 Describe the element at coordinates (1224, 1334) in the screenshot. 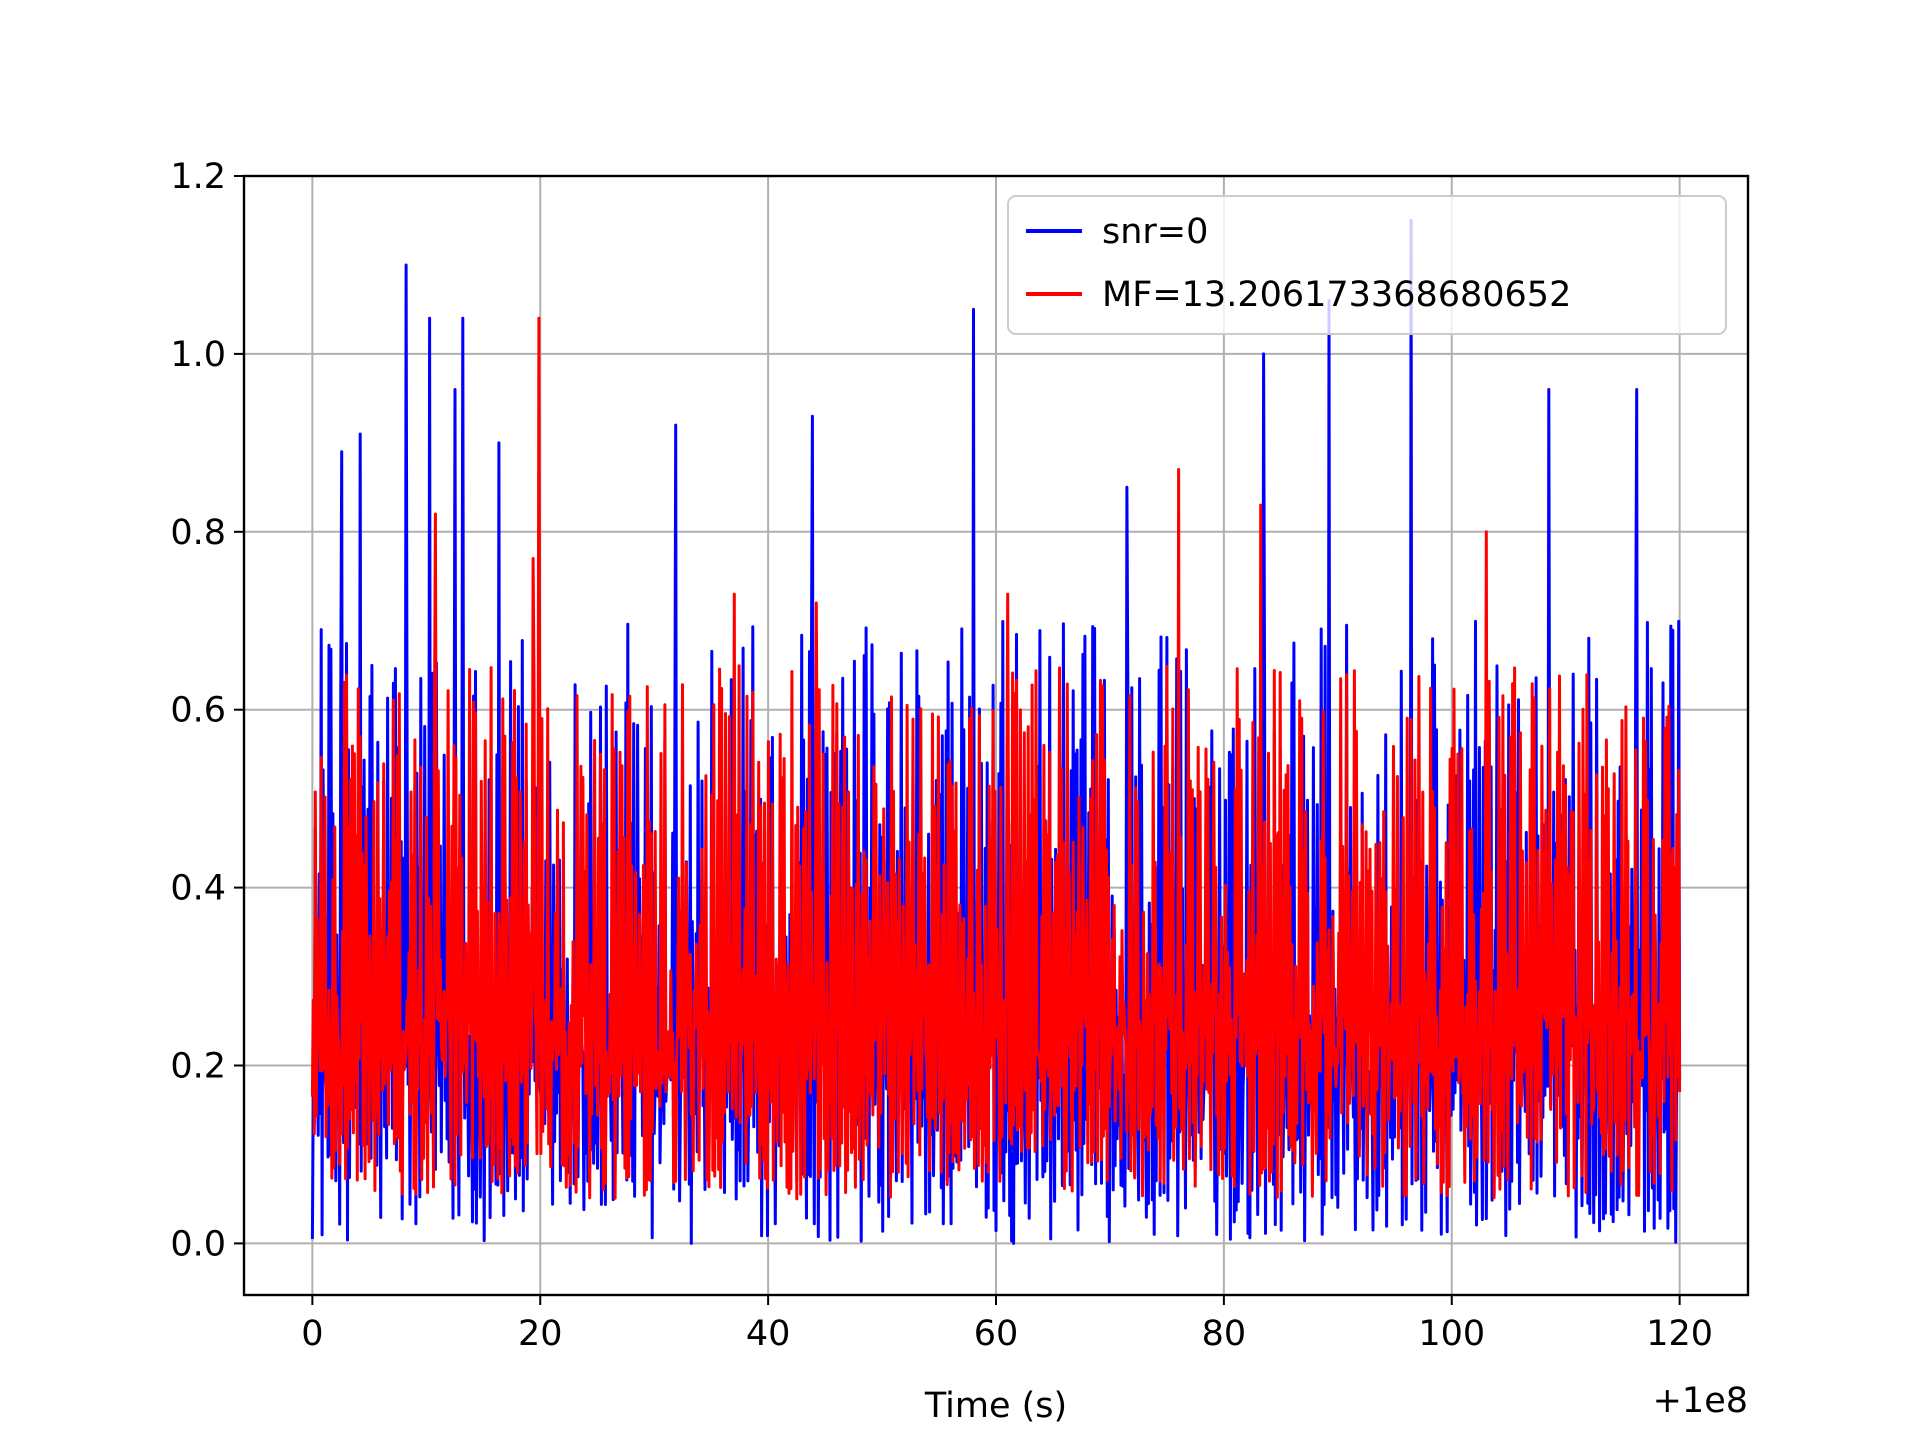

I see `x-tick-label: 80` at that location.